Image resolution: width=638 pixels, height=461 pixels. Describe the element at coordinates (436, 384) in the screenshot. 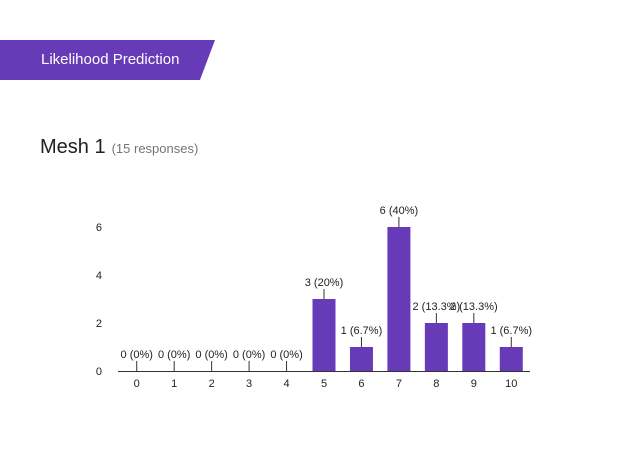

I see `x-tick-label: 8` at that location.